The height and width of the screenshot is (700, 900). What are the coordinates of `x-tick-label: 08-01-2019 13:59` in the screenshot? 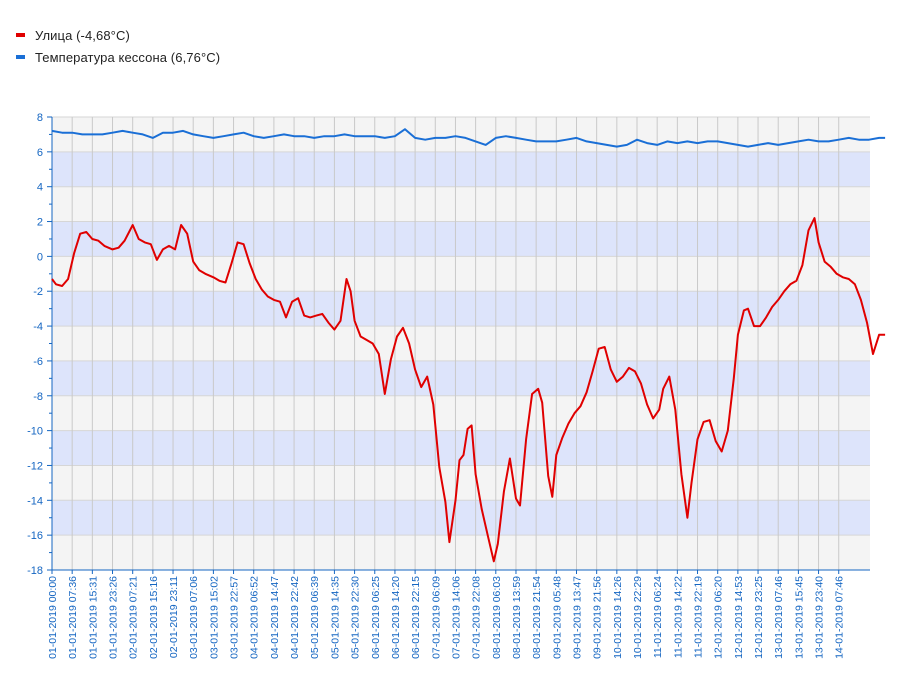 It's located at (517, 617).